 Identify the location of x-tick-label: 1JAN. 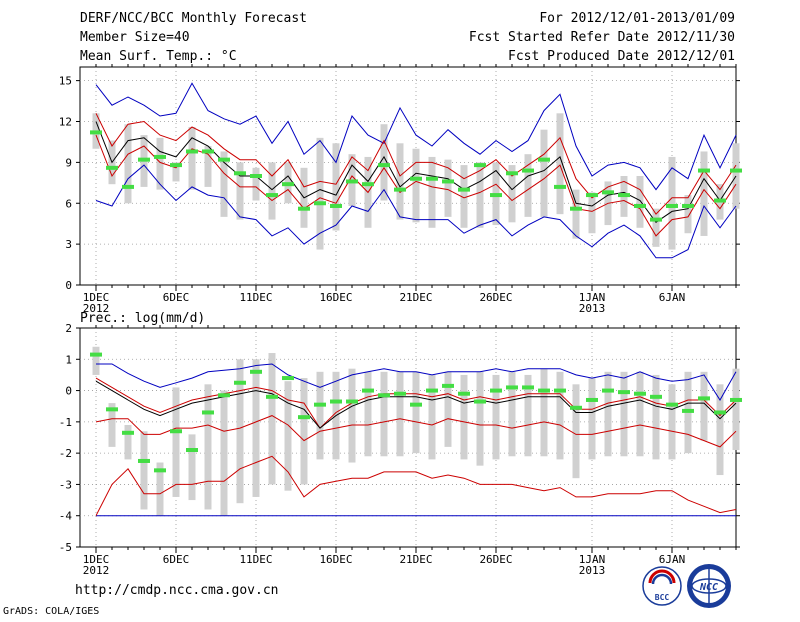
(592, 297).